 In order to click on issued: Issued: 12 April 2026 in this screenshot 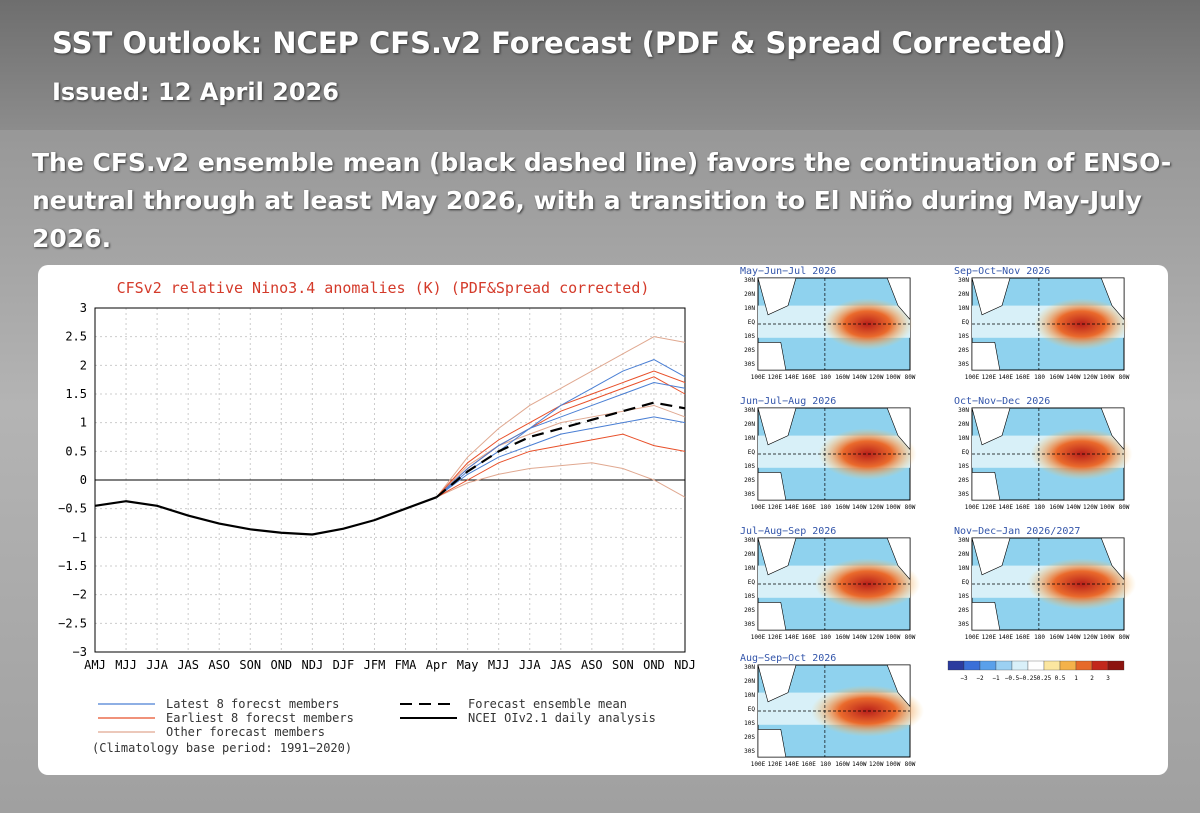, I will do `click(195, 92)`.